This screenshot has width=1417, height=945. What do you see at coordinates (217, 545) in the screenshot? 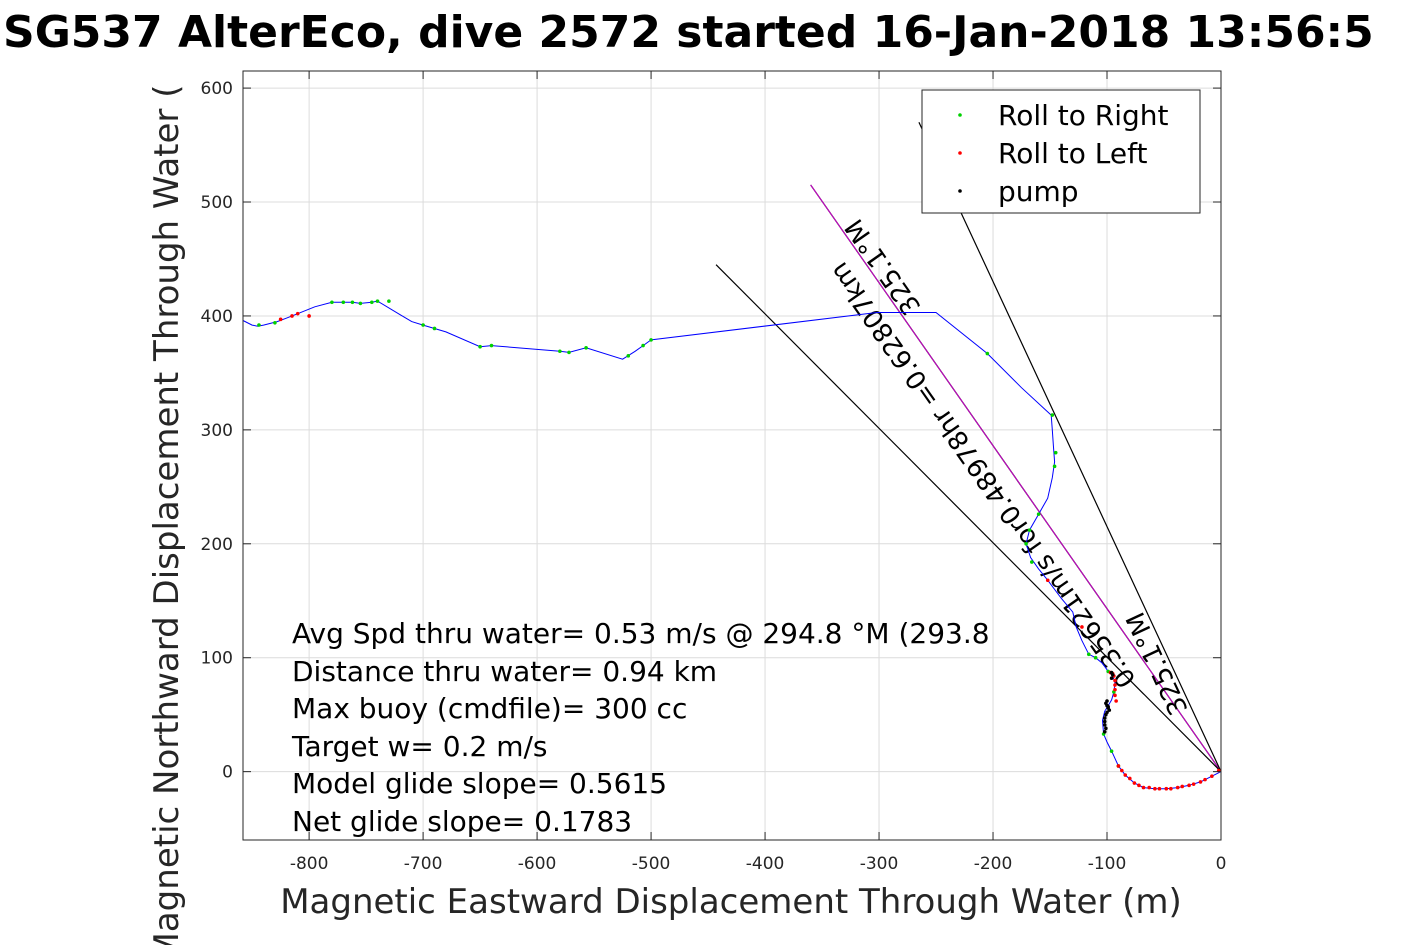
I see `y-tick-label: 200` at bounding box center [217, 545].